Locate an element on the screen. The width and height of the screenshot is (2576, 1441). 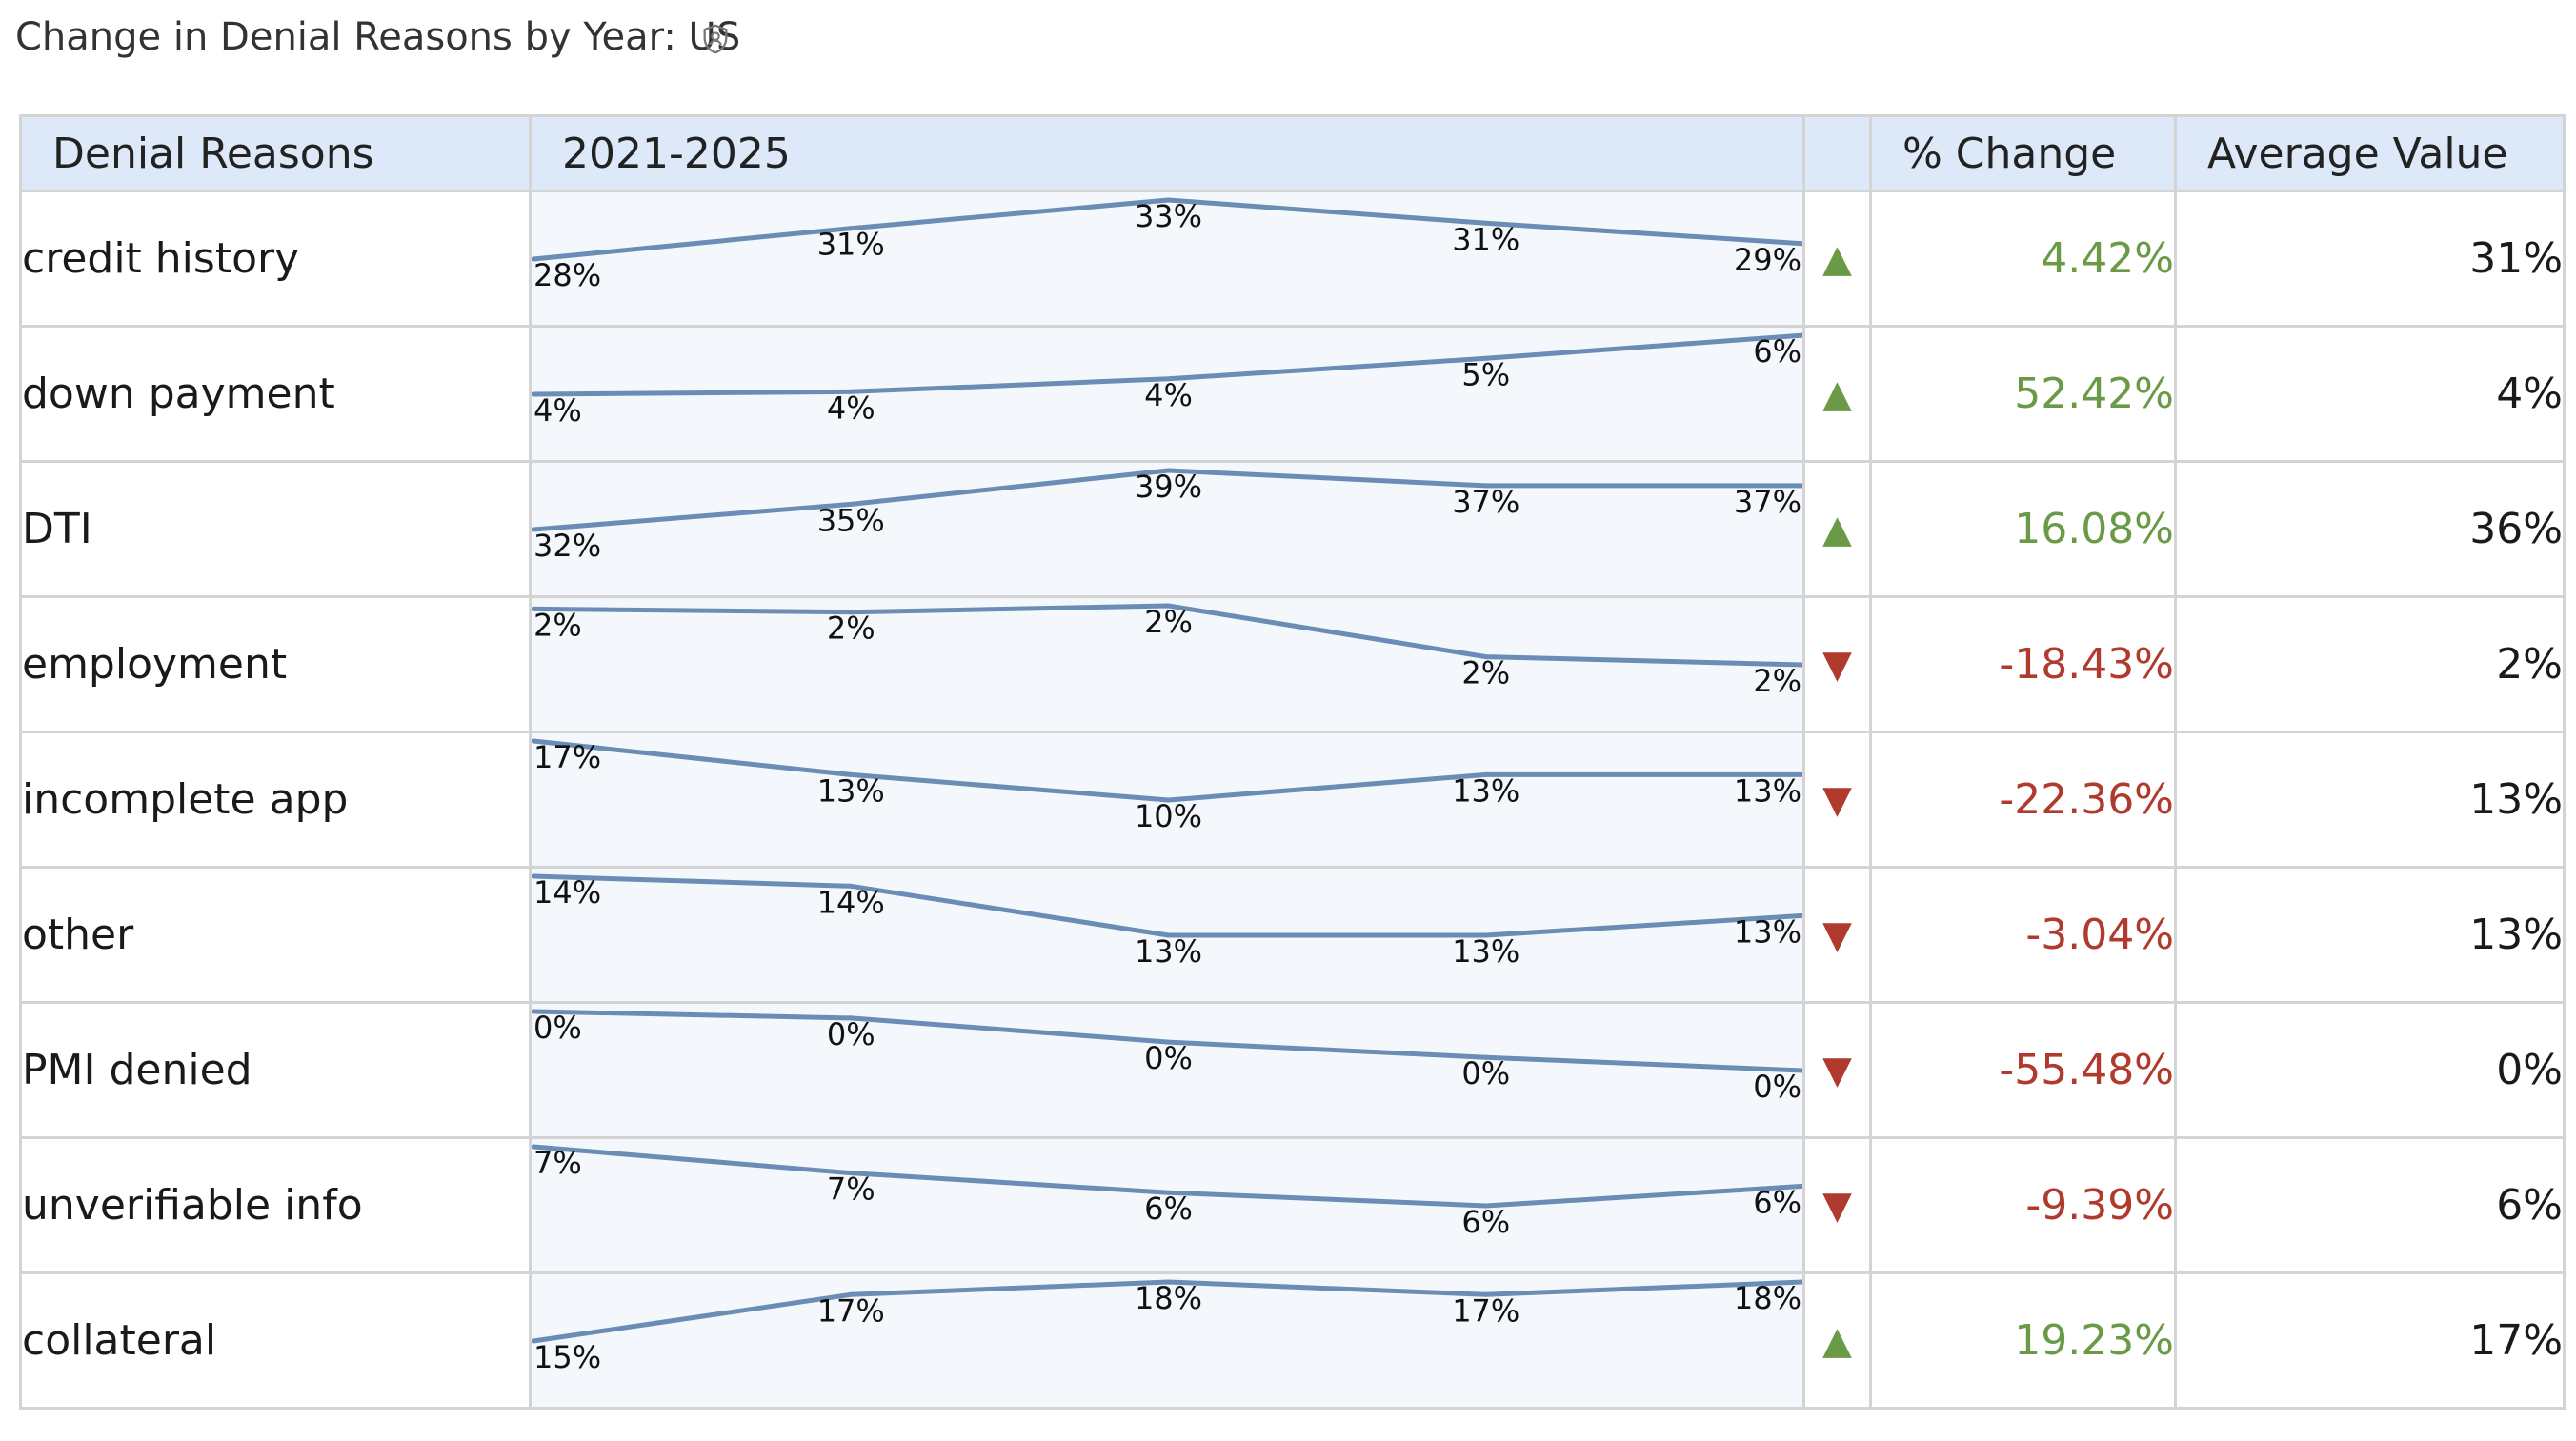
percent-change-value: -9.39% is located at coordinates (2023, 1205).